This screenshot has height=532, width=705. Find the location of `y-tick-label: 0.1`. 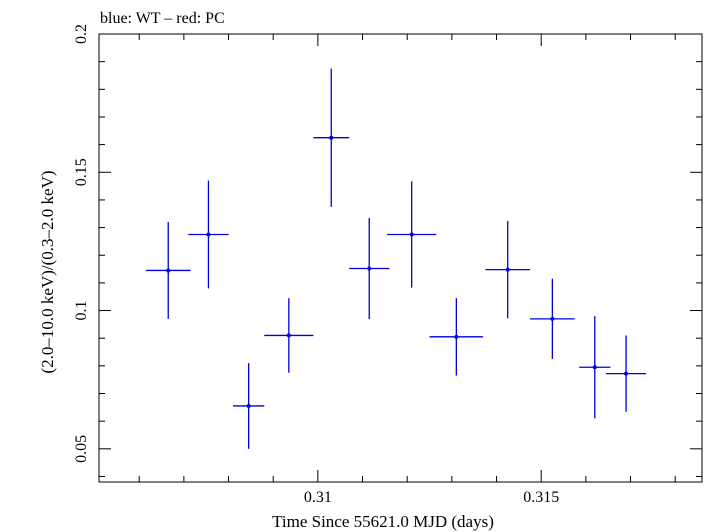

y-tick-label: 0.1 is located at coordinates (81, 311).